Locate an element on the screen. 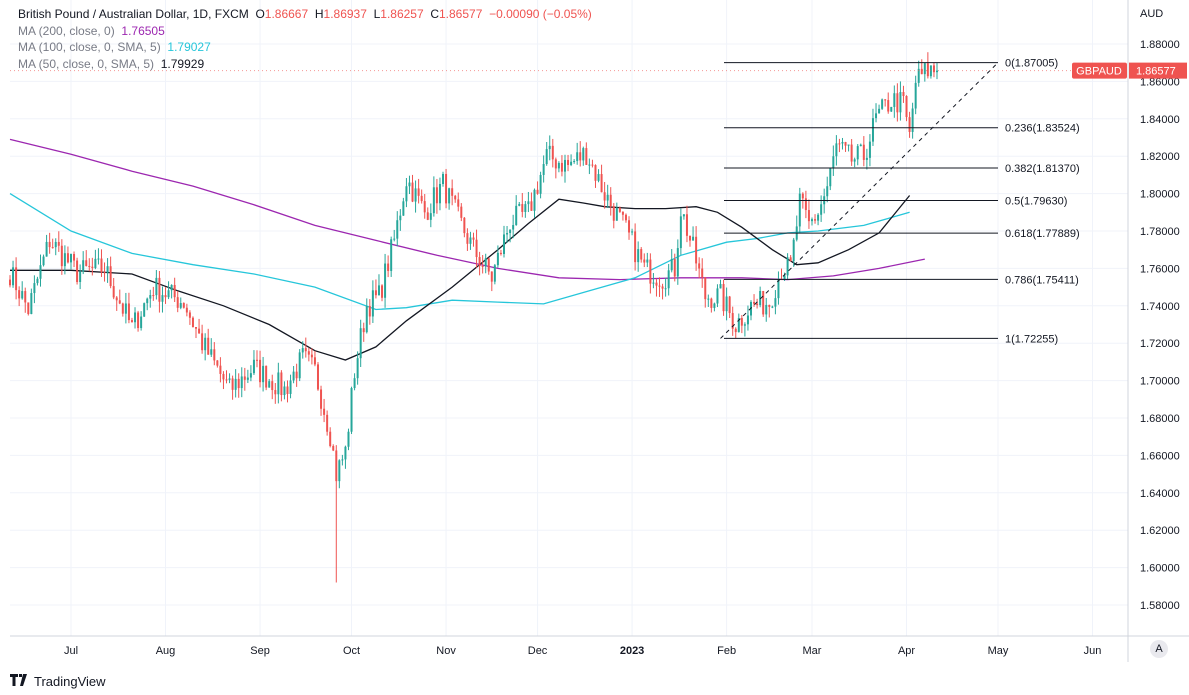 Image resolution: width=1189 pixels, height=695 pixels. y-tick-label: 1.76000 is located at coordinates (1160, 269).